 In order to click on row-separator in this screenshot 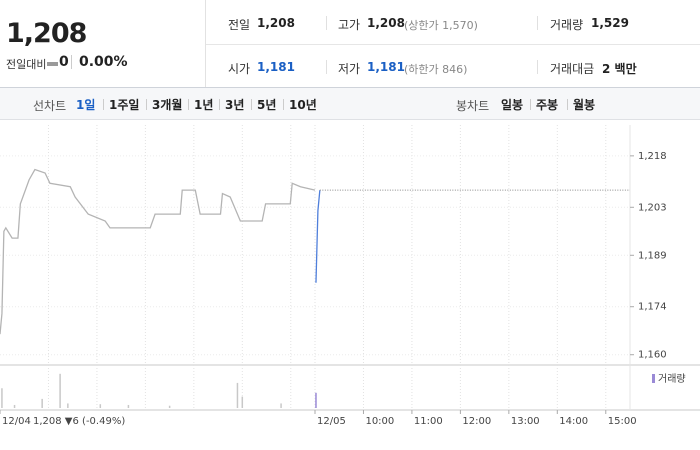, I will do `click(453, 44)`.